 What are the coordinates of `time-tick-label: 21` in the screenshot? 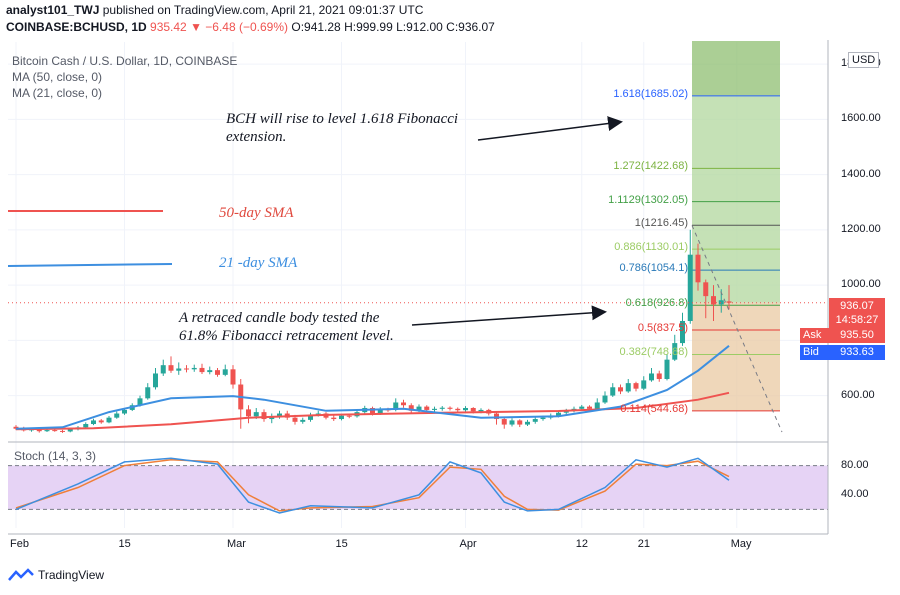 It's located at (643, 544).